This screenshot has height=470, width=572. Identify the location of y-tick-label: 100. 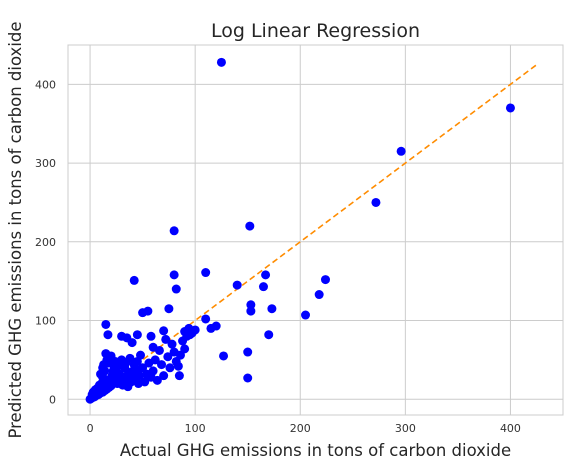
(45, 321).